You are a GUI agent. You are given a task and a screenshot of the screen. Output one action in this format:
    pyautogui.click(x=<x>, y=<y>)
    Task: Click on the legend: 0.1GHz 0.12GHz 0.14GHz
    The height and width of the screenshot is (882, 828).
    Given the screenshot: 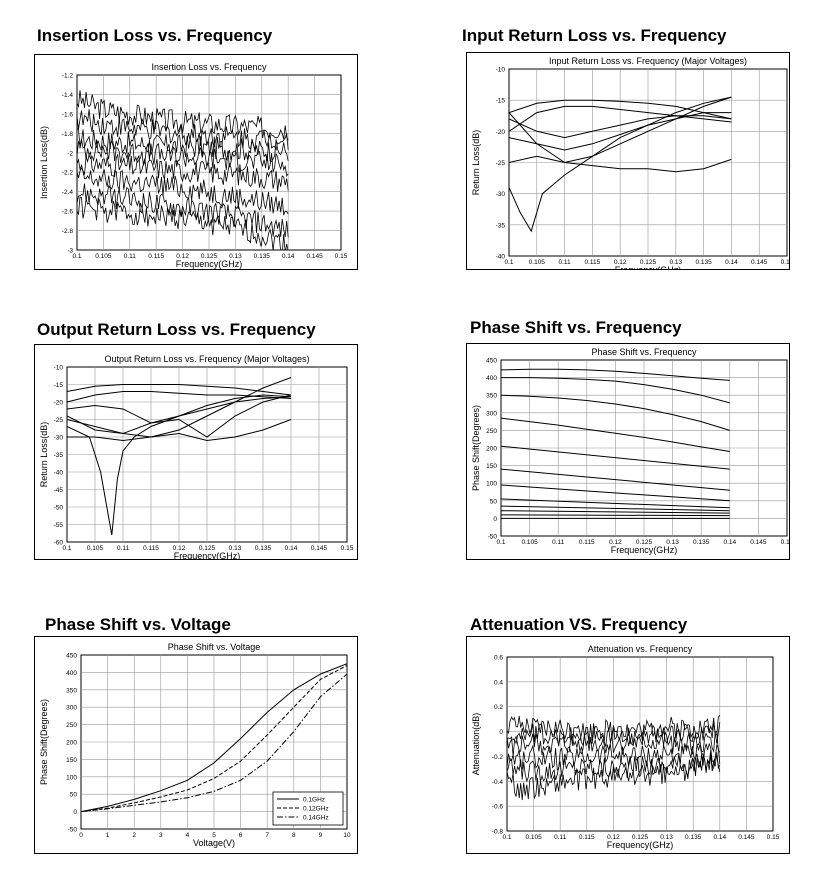 What is the action you would take?
    pyautogui.click(x=308, y=808)
    